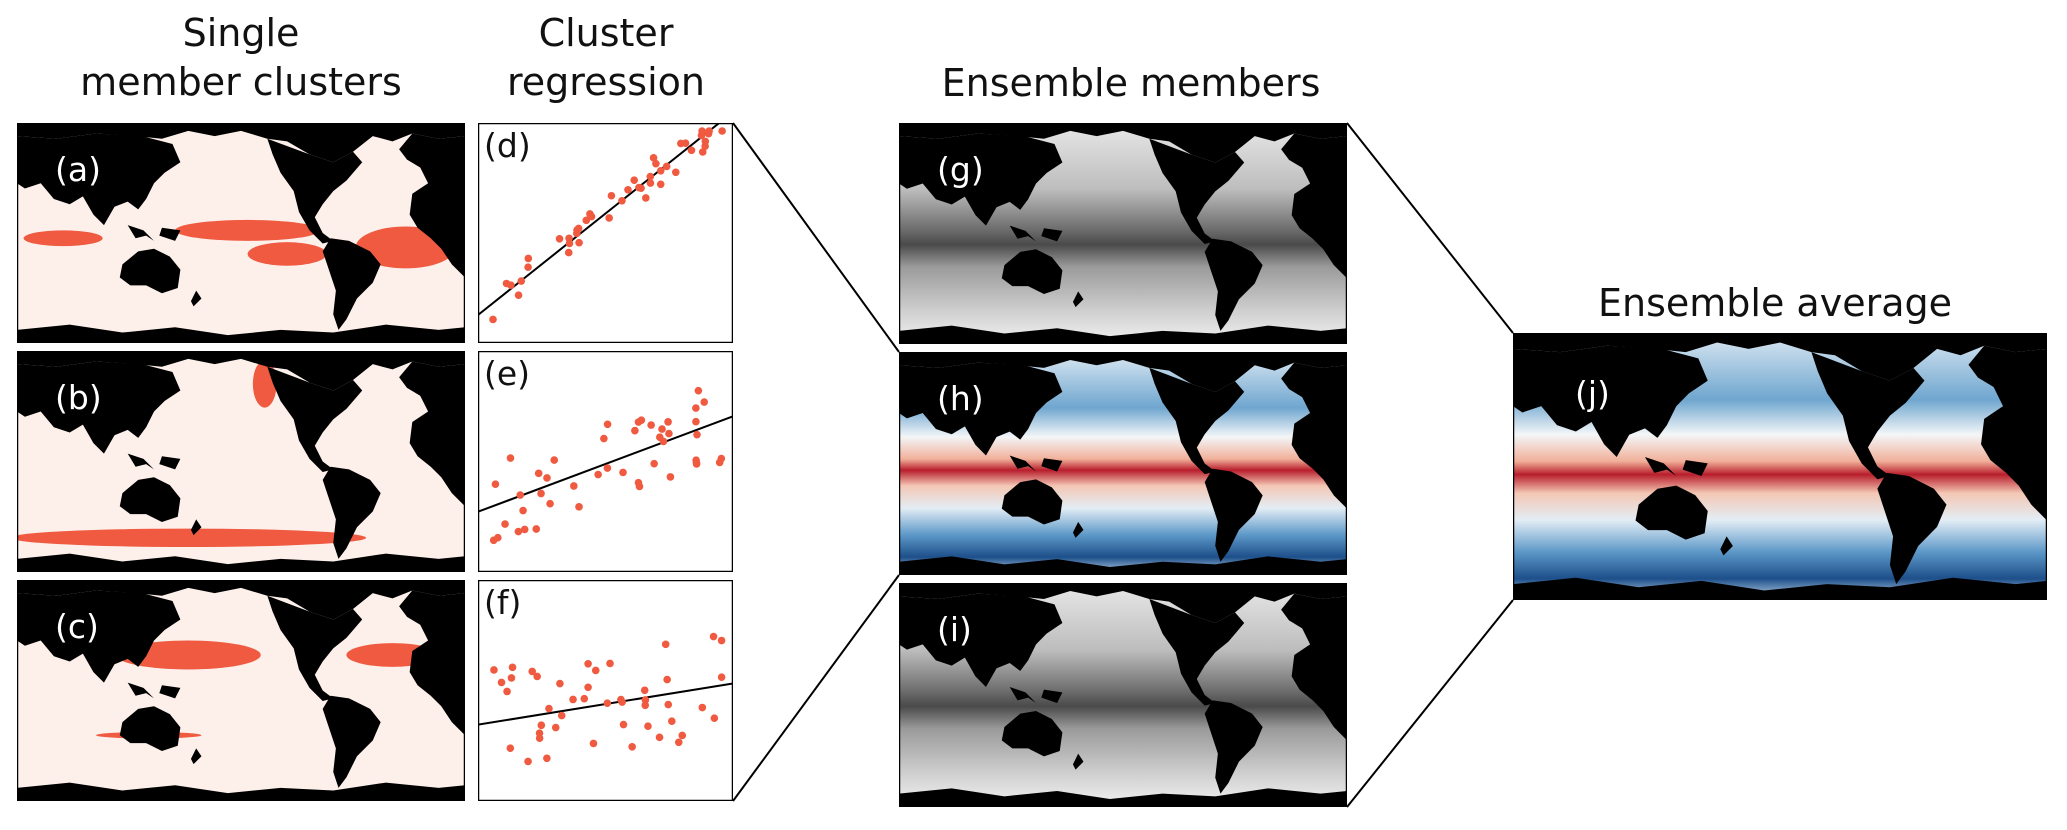 The image size is (2067, 830). I want to click on panel-label: (h), so click(960, 398).